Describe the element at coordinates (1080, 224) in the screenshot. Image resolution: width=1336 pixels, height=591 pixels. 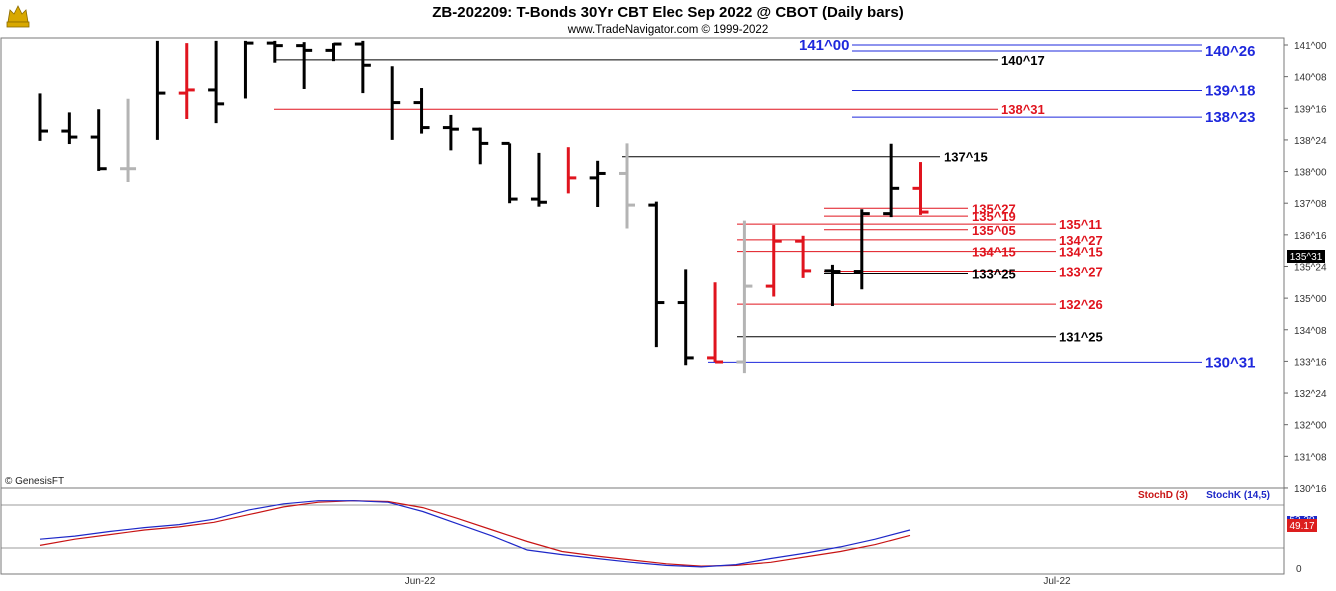
I see `level-label: 135^11` at that location.